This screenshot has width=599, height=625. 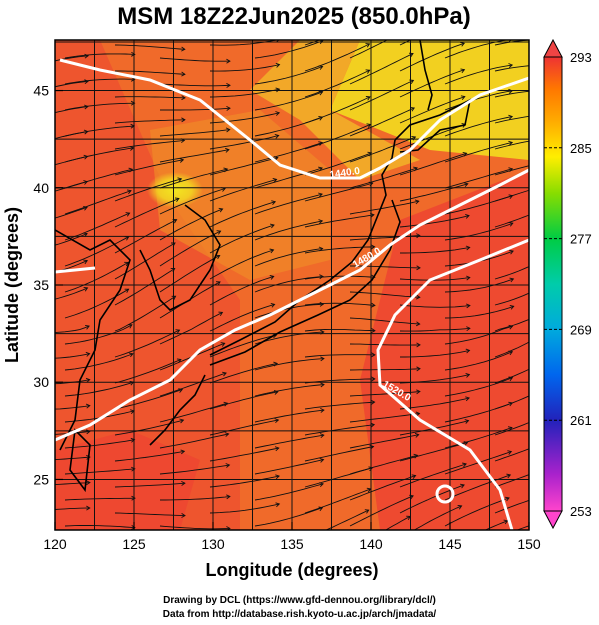 I want to click on china-coast, so click(x=93, y=340).